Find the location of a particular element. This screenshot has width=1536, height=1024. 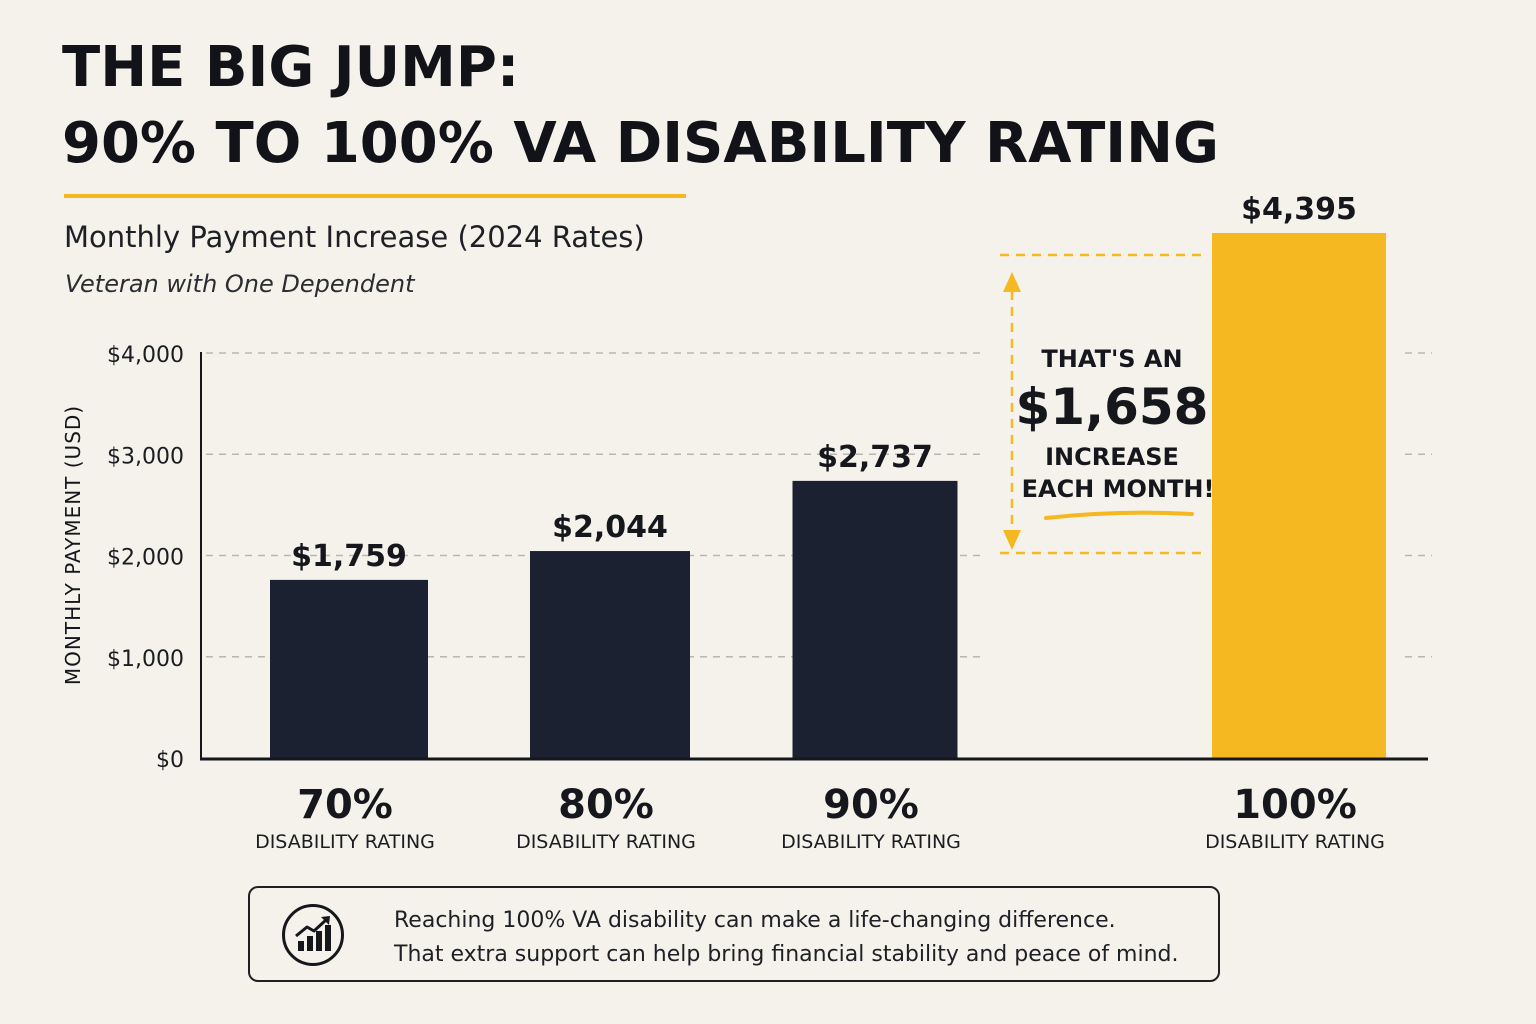

callout-amount: $1,658 is located at coordinates (1112, 407).